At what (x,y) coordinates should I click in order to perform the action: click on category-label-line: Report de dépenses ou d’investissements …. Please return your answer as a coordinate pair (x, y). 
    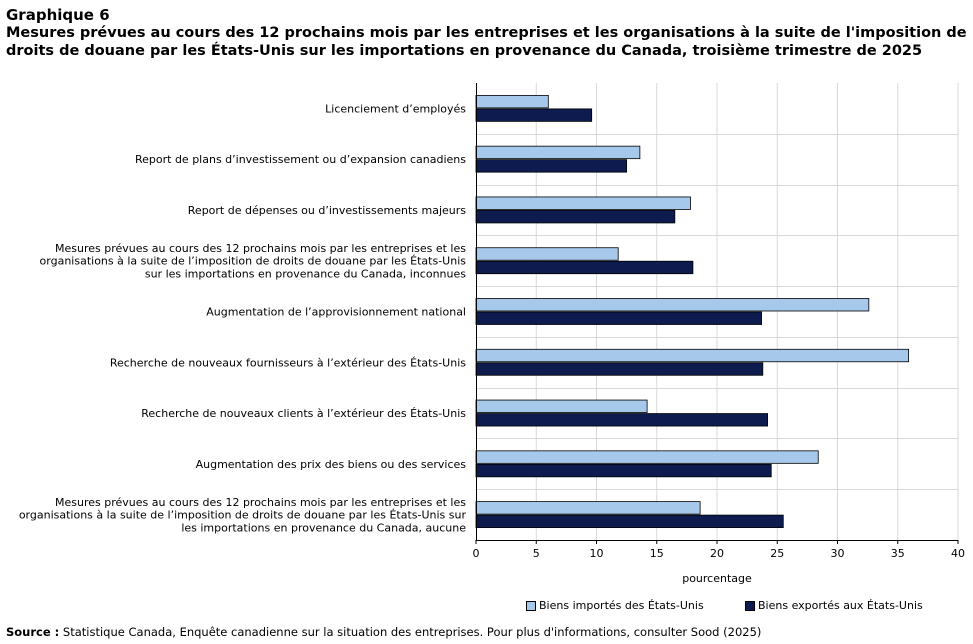
    Looking at the image, I should click on (327, 210).